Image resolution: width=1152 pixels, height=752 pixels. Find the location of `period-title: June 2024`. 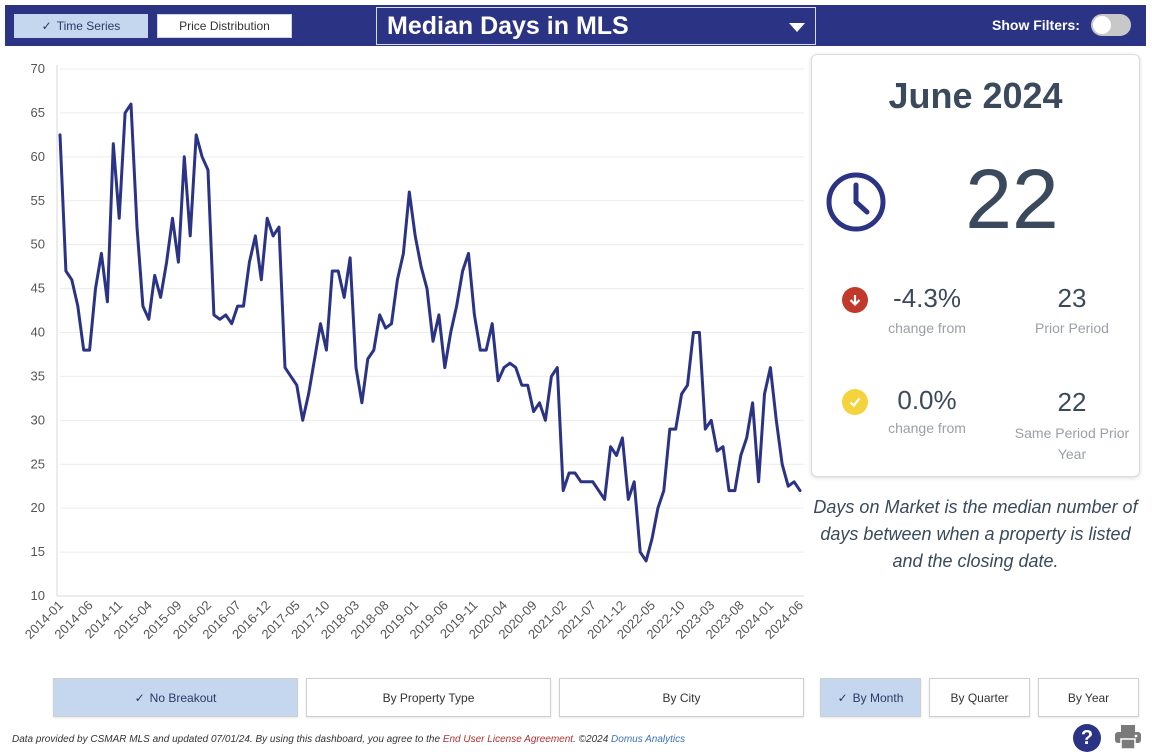

period-title: June 2024 is located at coordinates (975, 95).